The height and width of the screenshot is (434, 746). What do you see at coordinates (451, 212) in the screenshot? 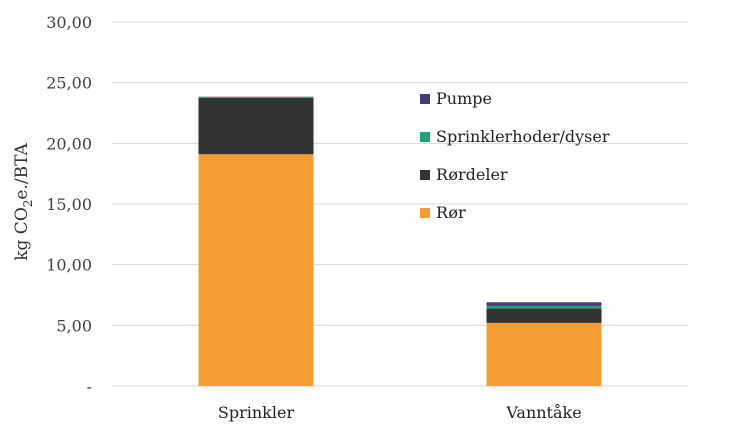
I see `legend-label: Rør` at bounding box center [451, 212].